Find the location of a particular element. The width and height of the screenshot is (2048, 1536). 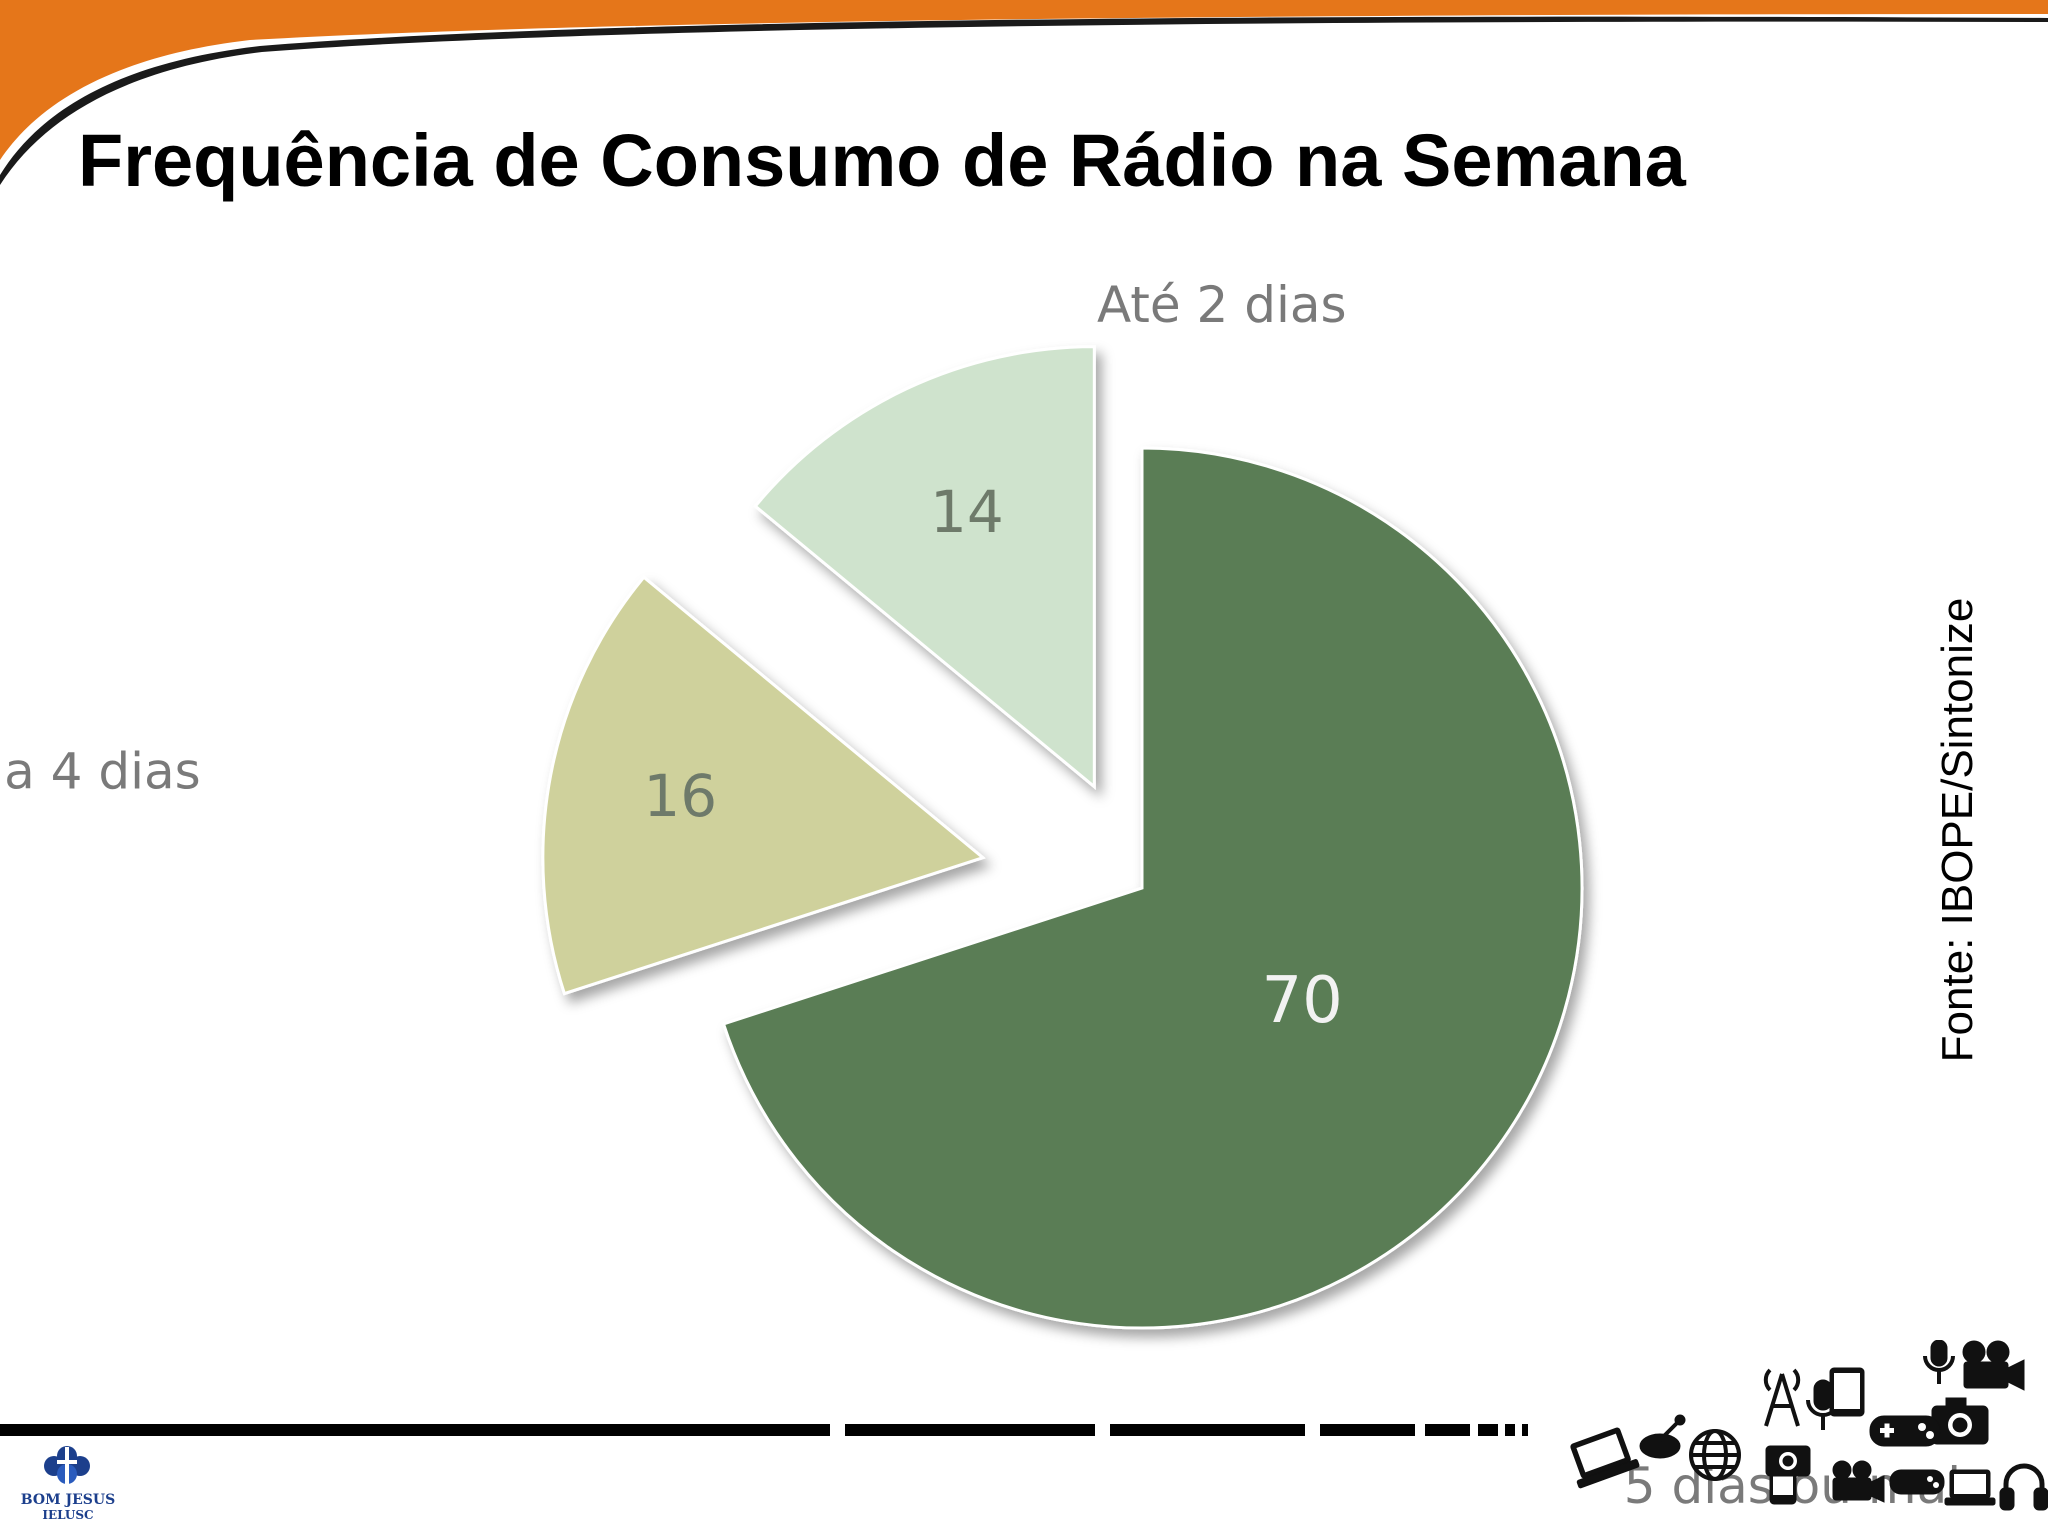

logo-text-line1: BOM JESUS is located at coordinates (68, 1500).